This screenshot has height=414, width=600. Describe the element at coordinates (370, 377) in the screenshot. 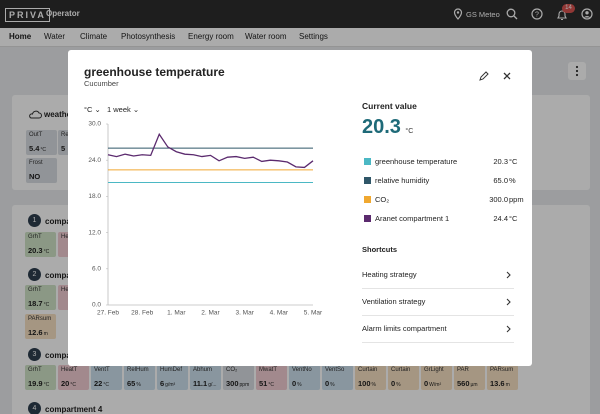

I see `tile: Curtain 100%` at that location.